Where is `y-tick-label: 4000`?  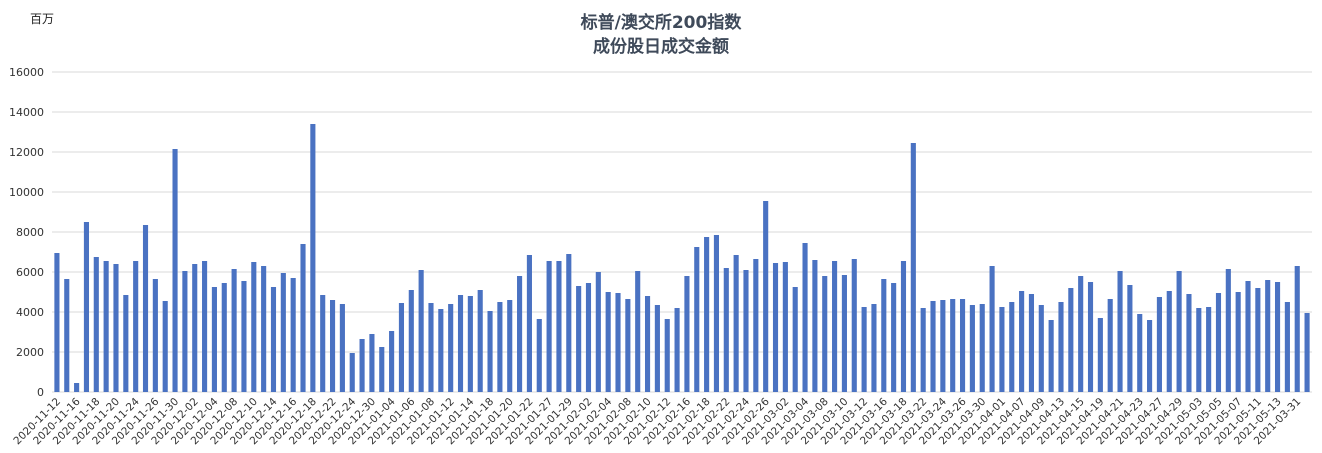
y-tick-label: 4000 is located at coordinates (30, 312).